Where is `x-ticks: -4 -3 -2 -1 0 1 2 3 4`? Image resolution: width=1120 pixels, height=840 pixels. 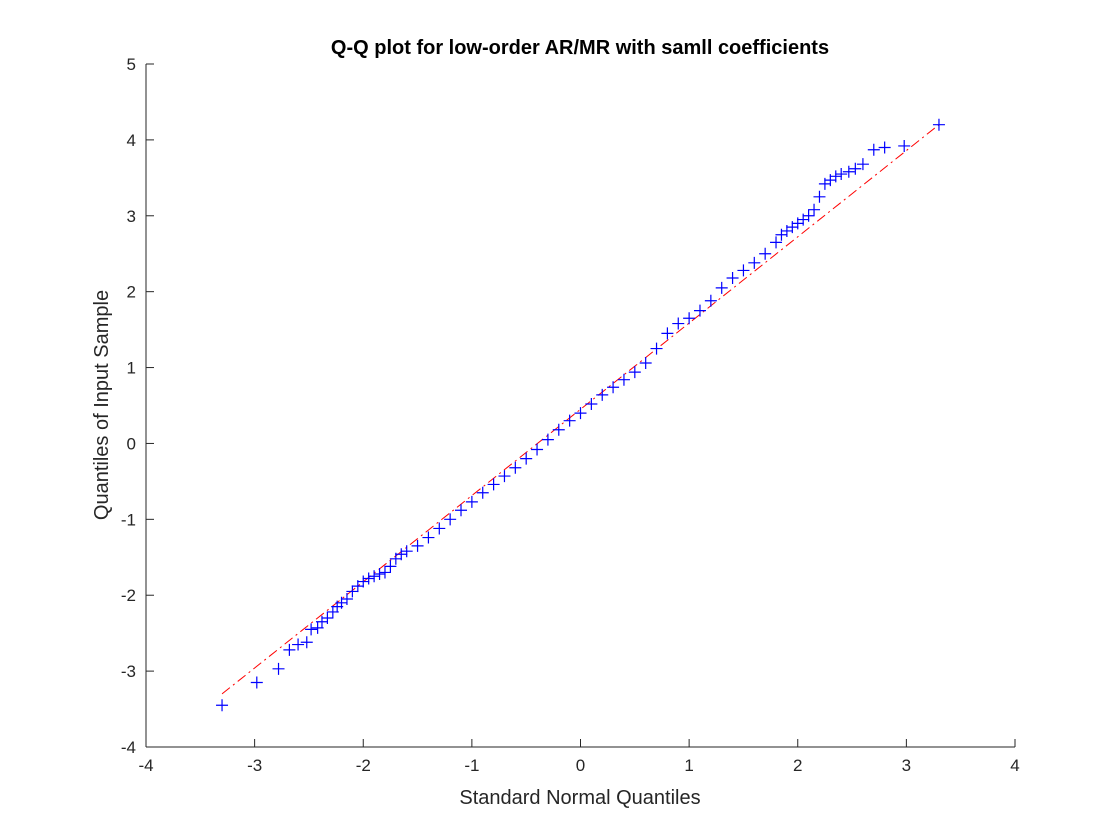
x-ticks: -4 -3 -2 -1 0 1 2 3 4 is located at coordinates (579, 757).